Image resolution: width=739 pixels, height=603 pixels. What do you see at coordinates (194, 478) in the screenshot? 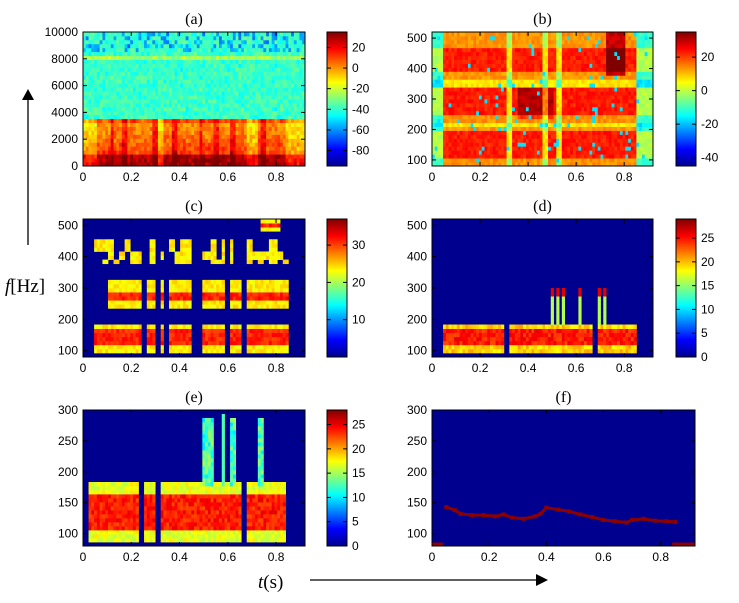
I see `plot-area-e` at bounding box center [194, 478].